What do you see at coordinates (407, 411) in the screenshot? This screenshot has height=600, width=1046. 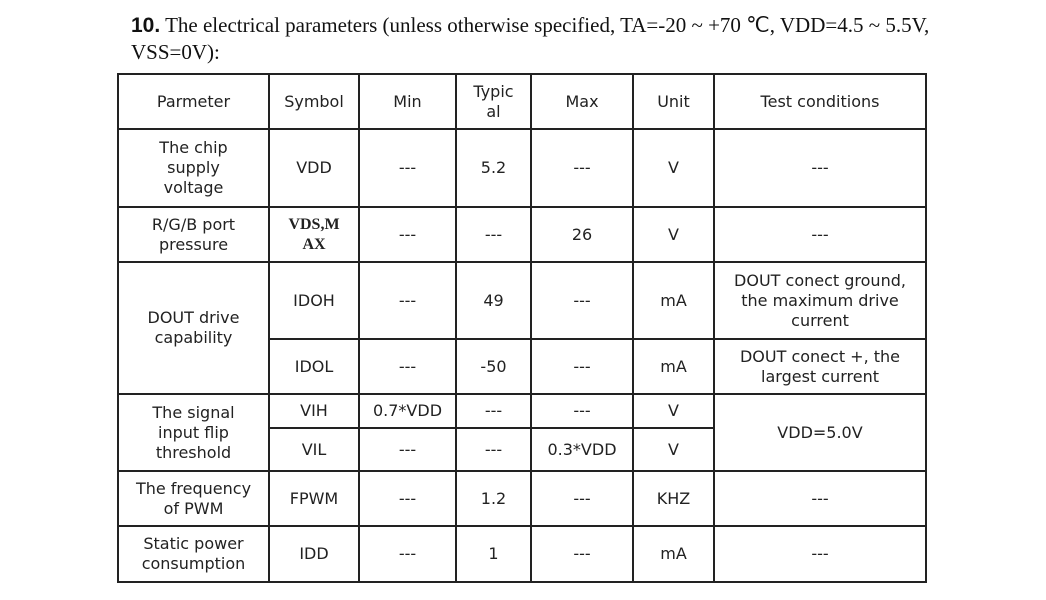 I see `cell-min: 0.7*VDD` at bounding box center [407, 411].